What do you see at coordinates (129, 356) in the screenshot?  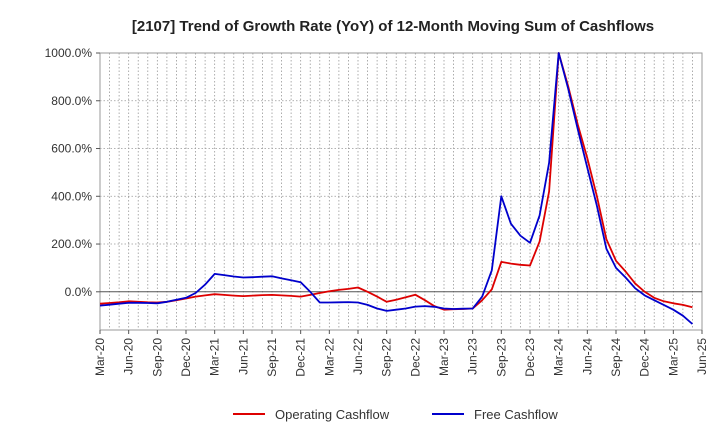 I see `x-tick-label: Jun-20` at bounding box center [129, 356].